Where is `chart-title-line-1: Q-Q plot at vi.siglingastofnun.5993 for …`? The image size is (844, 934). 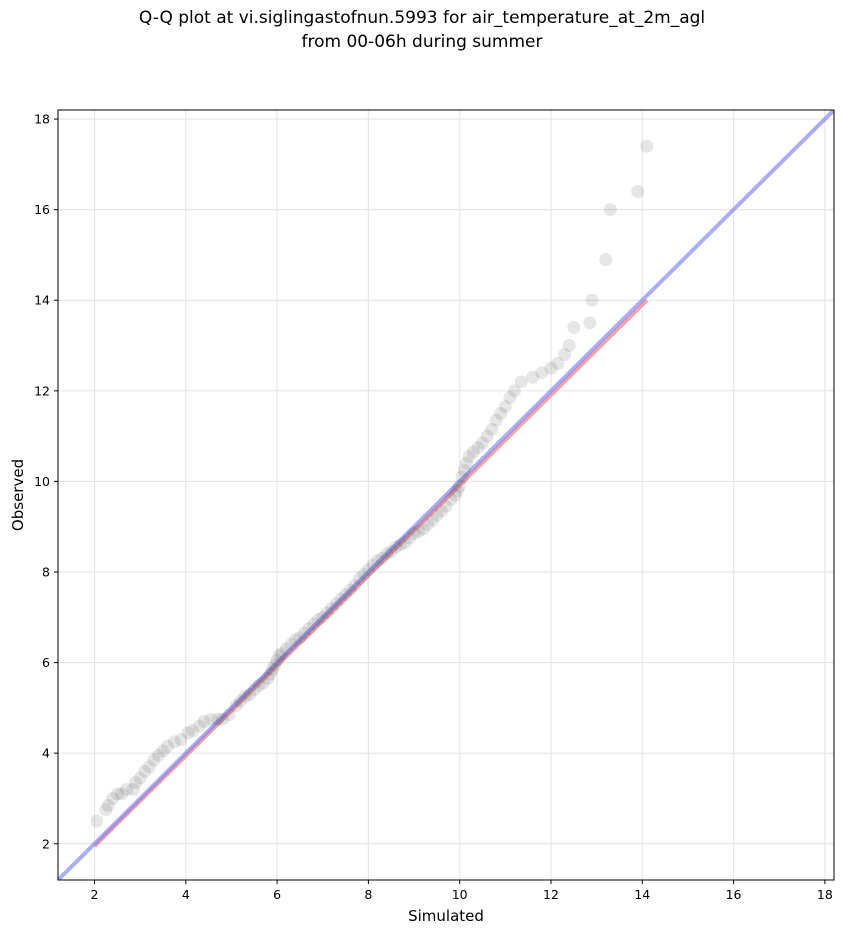 chart-title-line-1: Q-Q plot at vi.siglingastofnun.5993 for … is located at coordinates (422, 18).